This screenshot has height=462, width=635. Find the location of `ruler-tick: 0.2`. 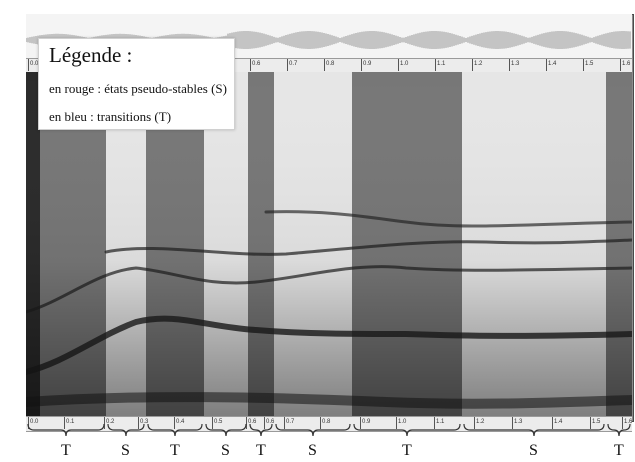

ruler-tick: 0.2 is located at coordinates (109, 423).